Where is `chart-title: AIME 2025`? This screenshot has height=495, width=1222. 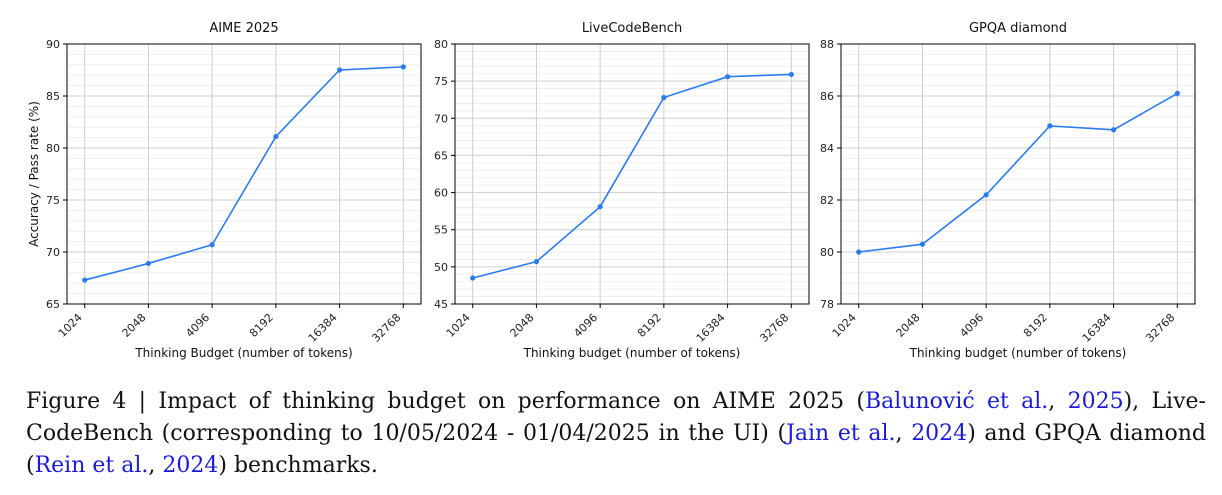 chart-title: AIME 2025 is located at coordinates (243, 28).